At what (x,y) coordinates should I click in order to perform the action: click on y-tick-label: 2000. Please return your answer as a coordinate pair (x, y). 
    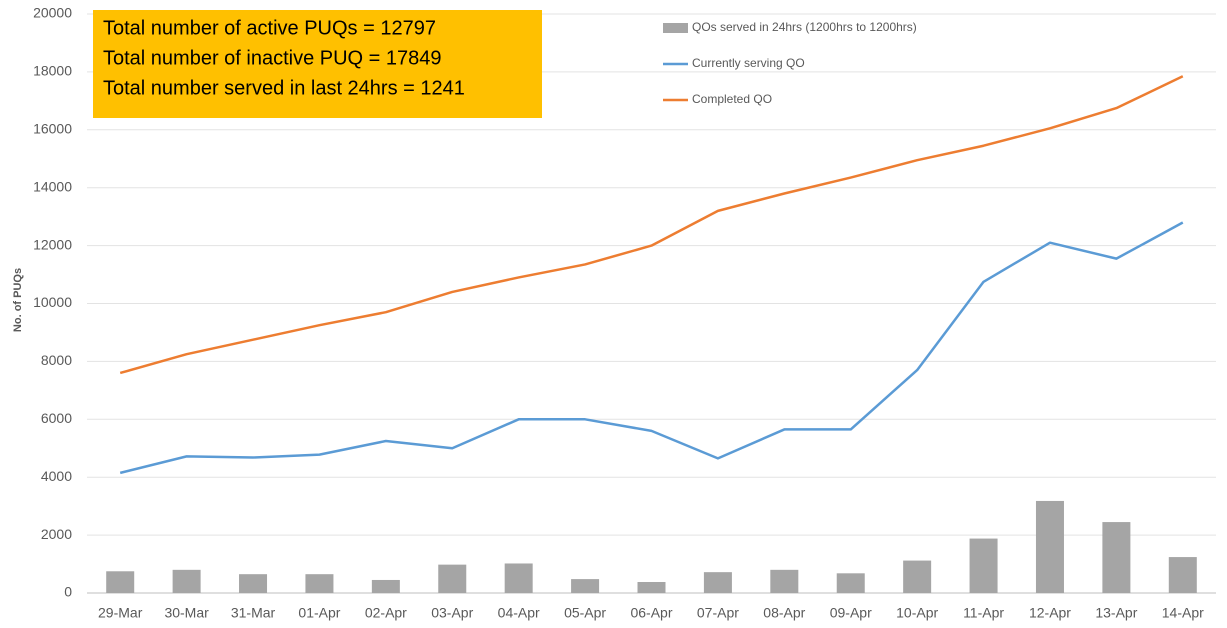
    Looking at the image, I should click on (56, 534).